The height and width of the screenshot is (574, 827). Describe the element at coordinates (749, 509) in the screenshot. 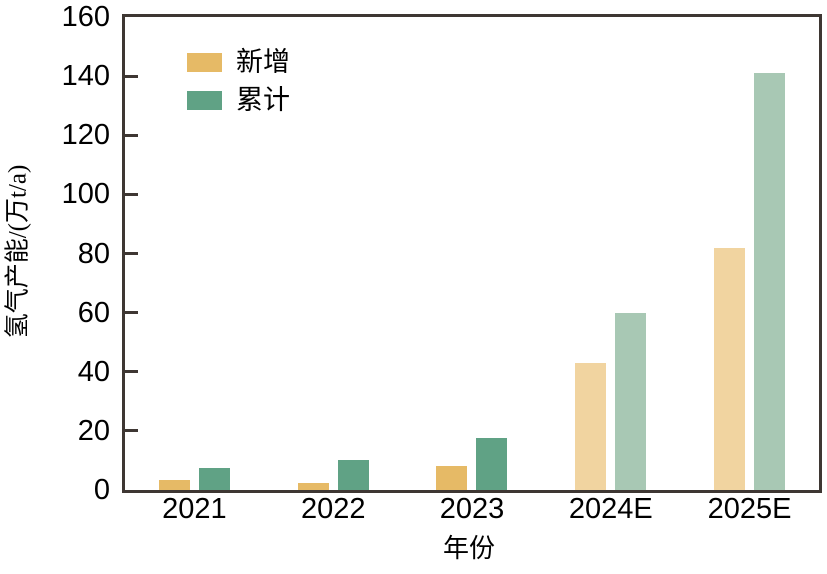

I see `x-tick-label: 2025E` at that location.